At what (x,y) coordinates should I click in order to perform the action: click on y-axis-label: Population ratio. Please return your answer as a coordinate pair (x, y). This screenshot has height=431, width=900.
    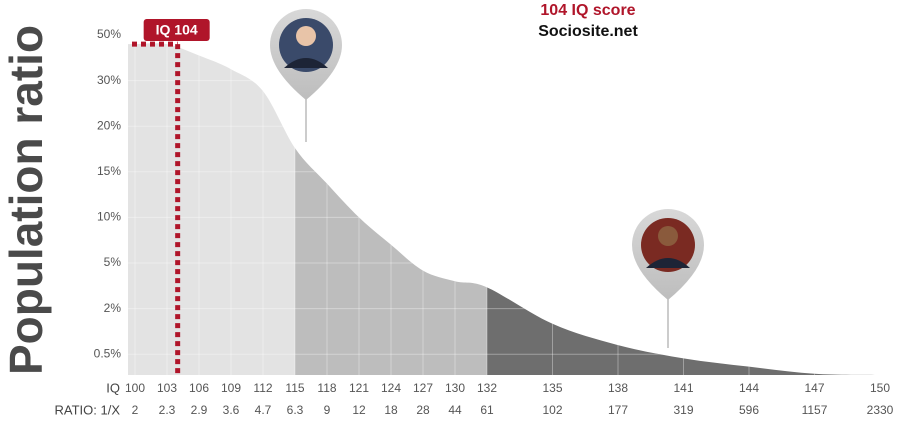
    Looking at the image, I should click on (26, 200).